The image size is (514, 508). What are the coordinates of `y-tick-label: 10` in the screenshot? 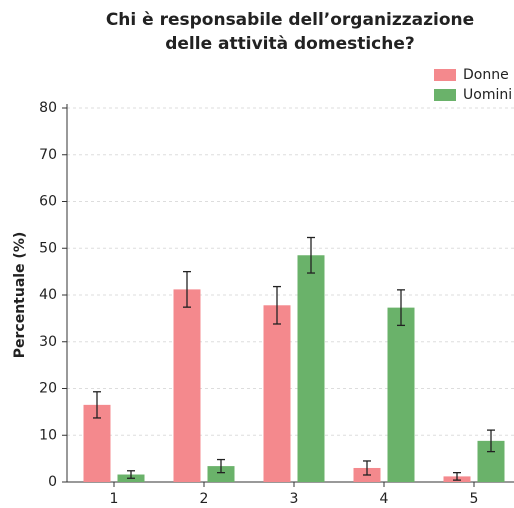 It's located at (48, 435).